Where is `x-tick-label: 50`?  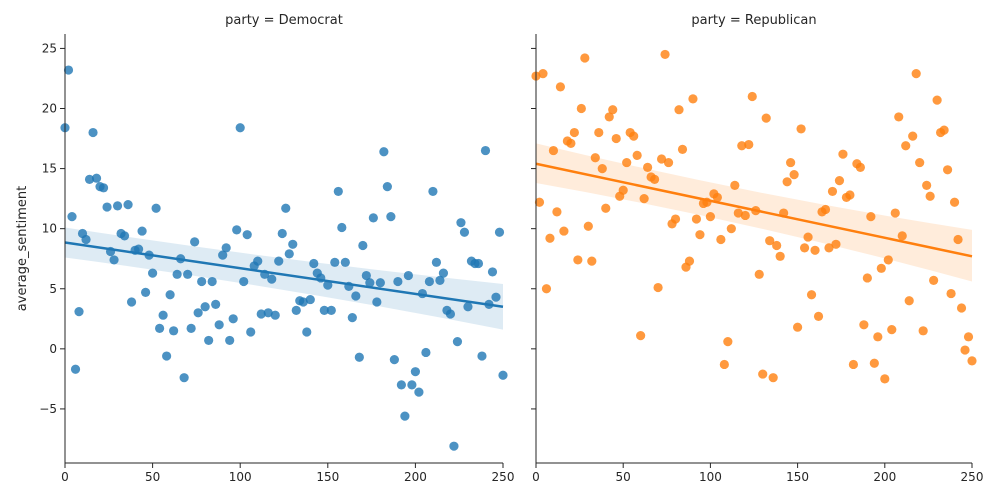
x-tick-label: 50 is located at coordinates (623, 477).